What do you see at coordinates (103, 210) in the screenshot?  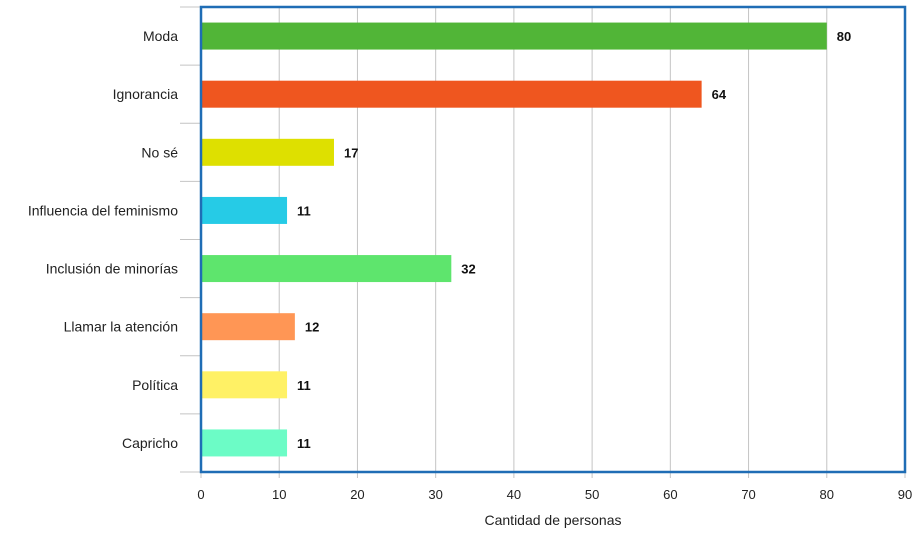 I see `category-label: Influencia del feminismo` at bounding box center [103, 210].